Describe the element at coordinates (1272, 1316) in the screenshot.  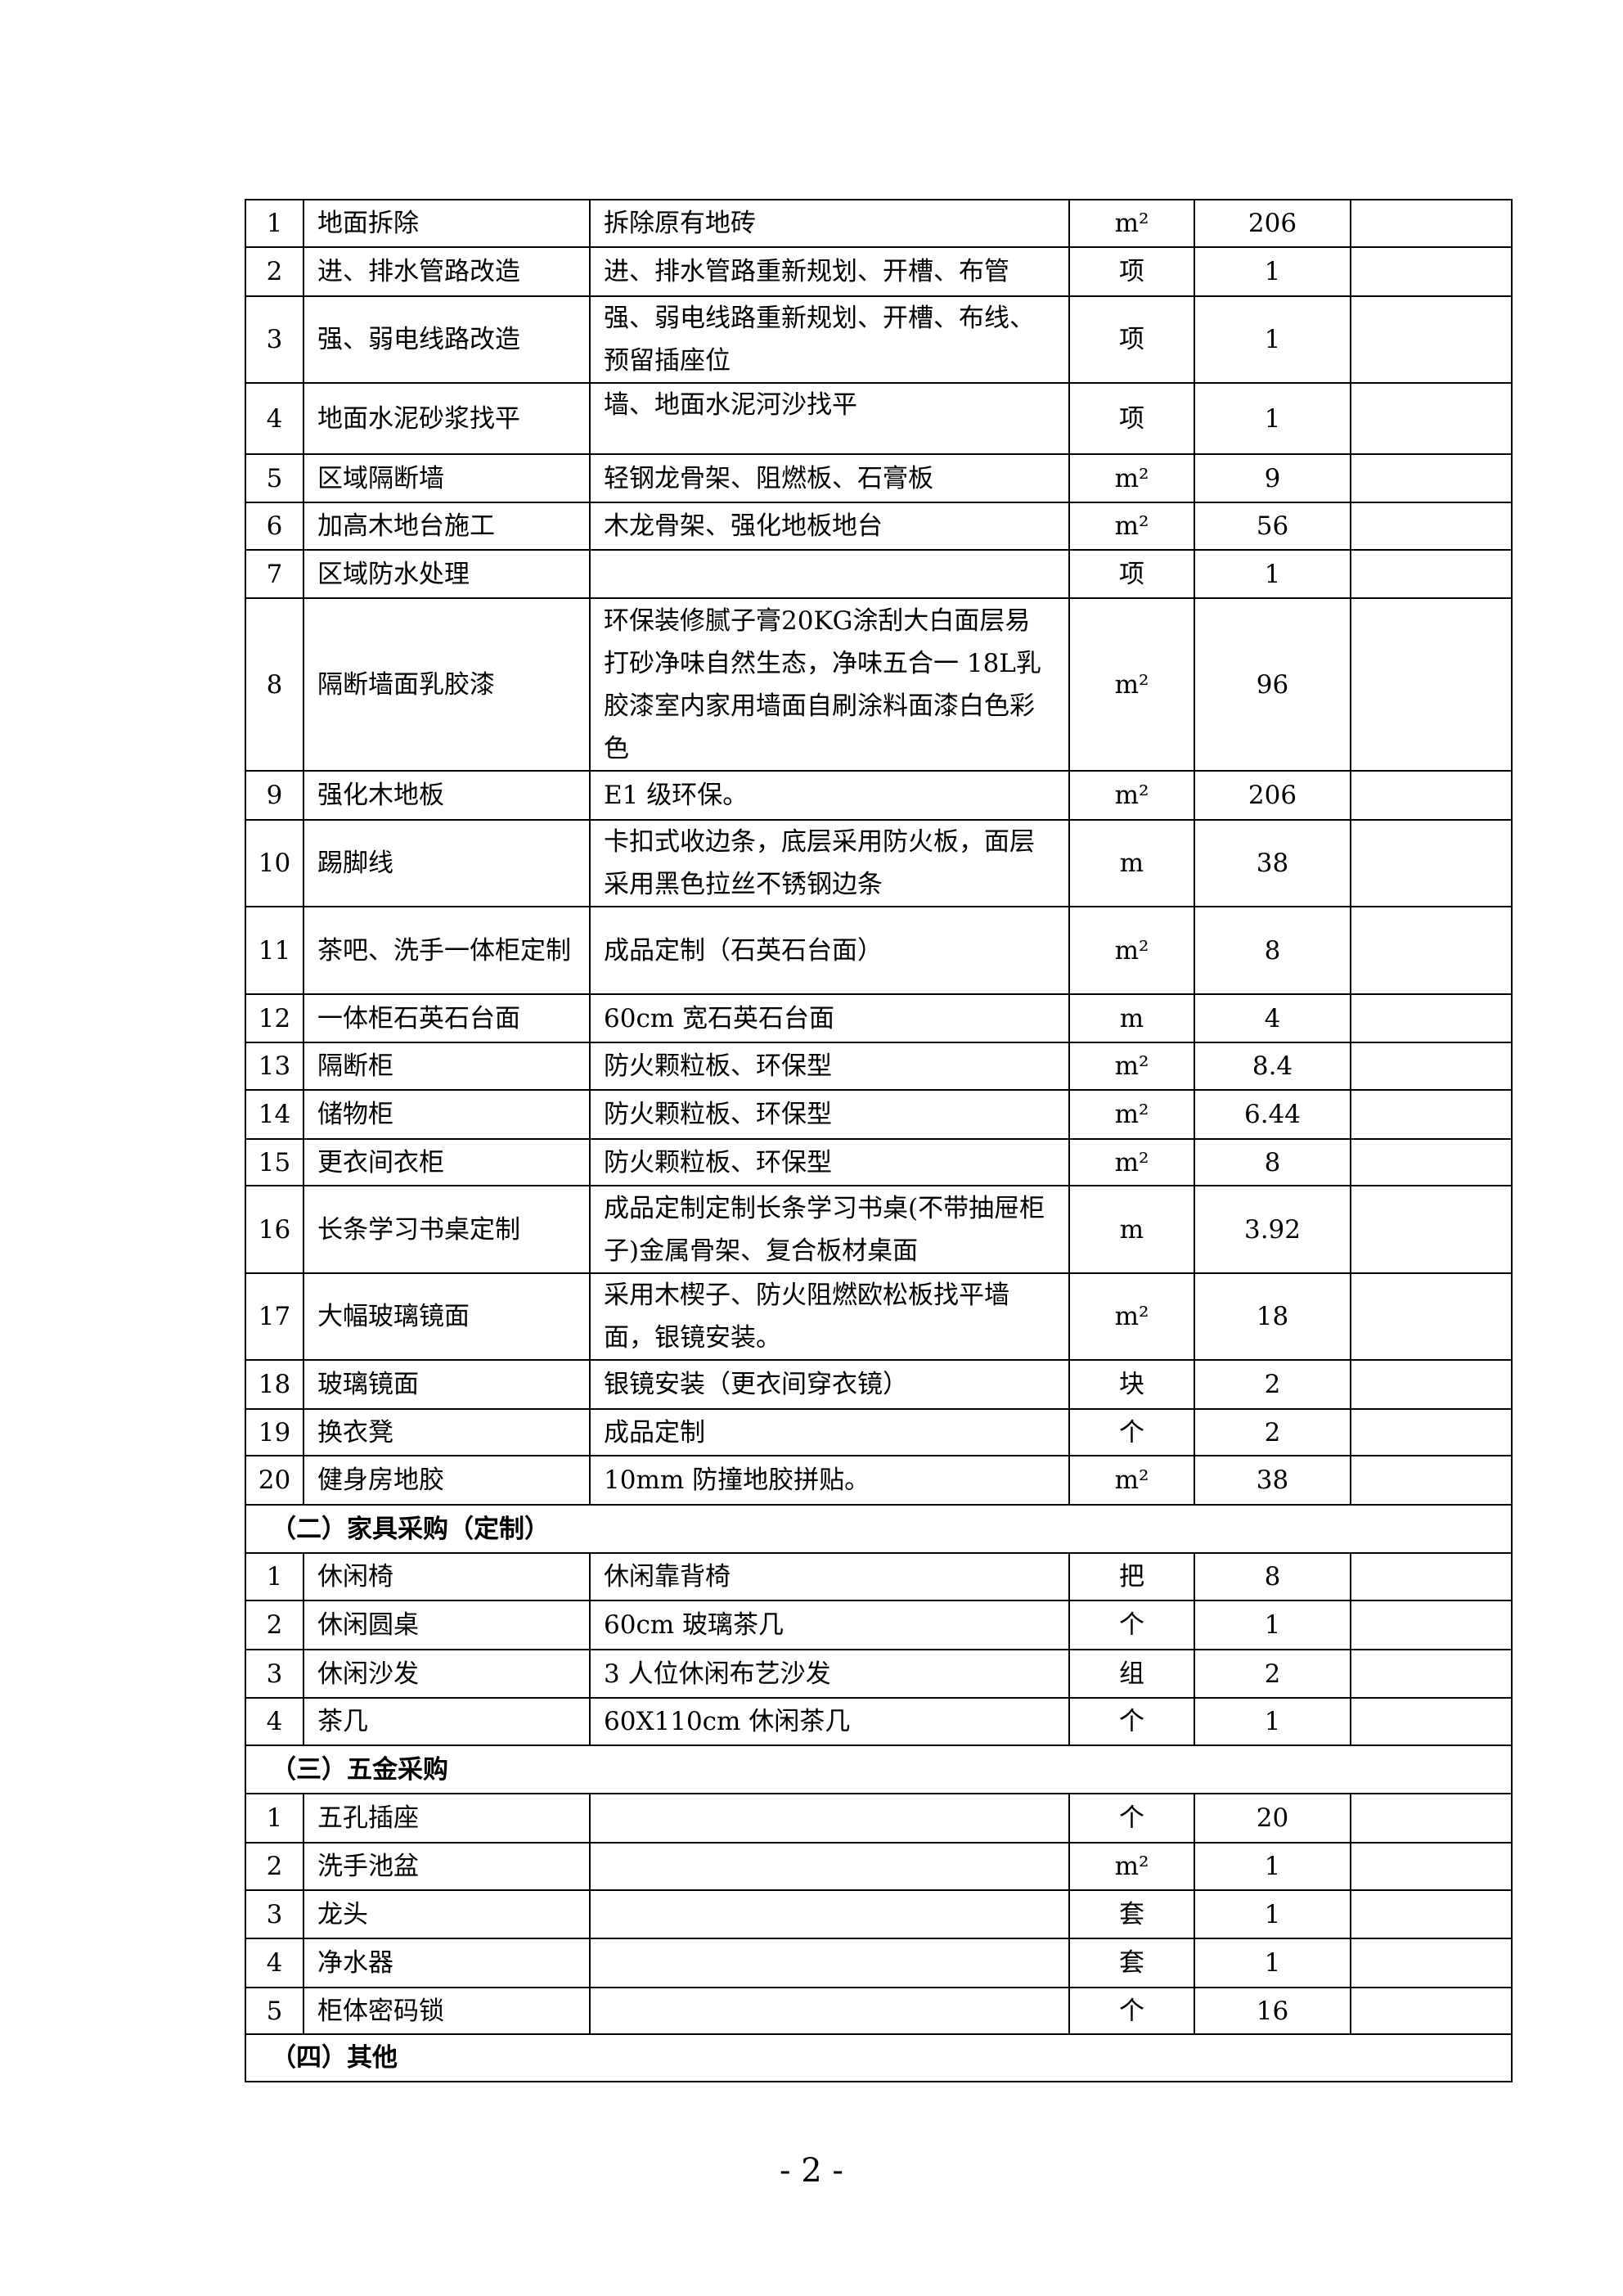
I see `item-quantity: 18` at that location.